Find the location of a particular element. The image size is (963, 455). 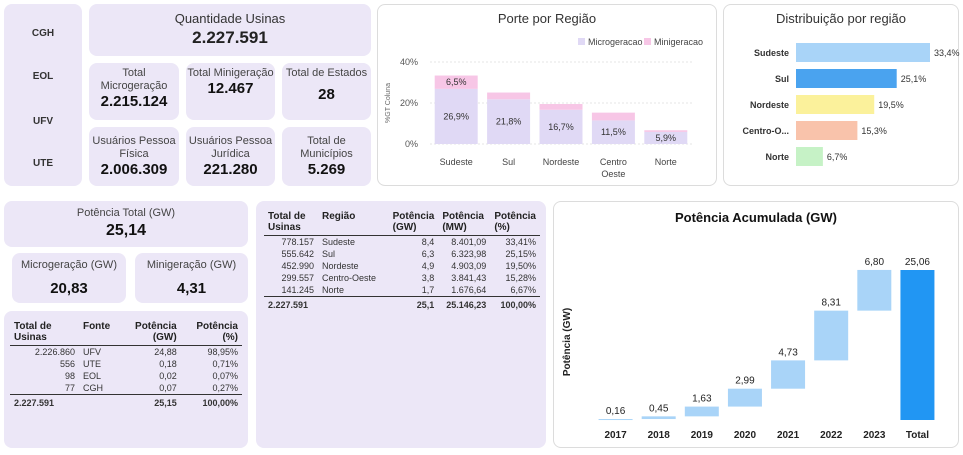

cell: 4,9 is located at coordinates (428, 266).